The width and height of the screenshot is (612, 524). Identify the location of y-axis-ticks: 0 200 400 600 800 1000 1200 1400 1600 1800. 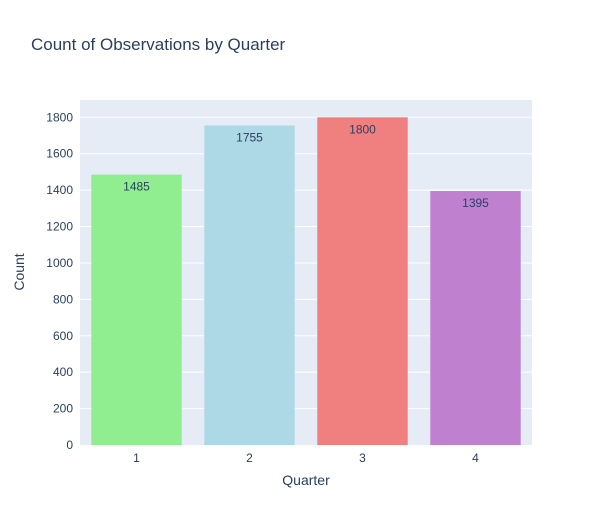
(59, 281).